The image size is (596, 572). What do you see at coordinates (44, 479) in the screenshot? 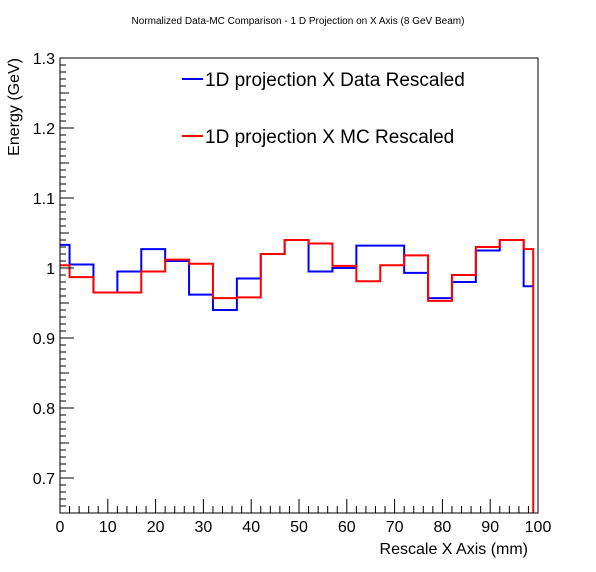
I see `y-tick-label: 0.7` at bounding box center [44, 479].